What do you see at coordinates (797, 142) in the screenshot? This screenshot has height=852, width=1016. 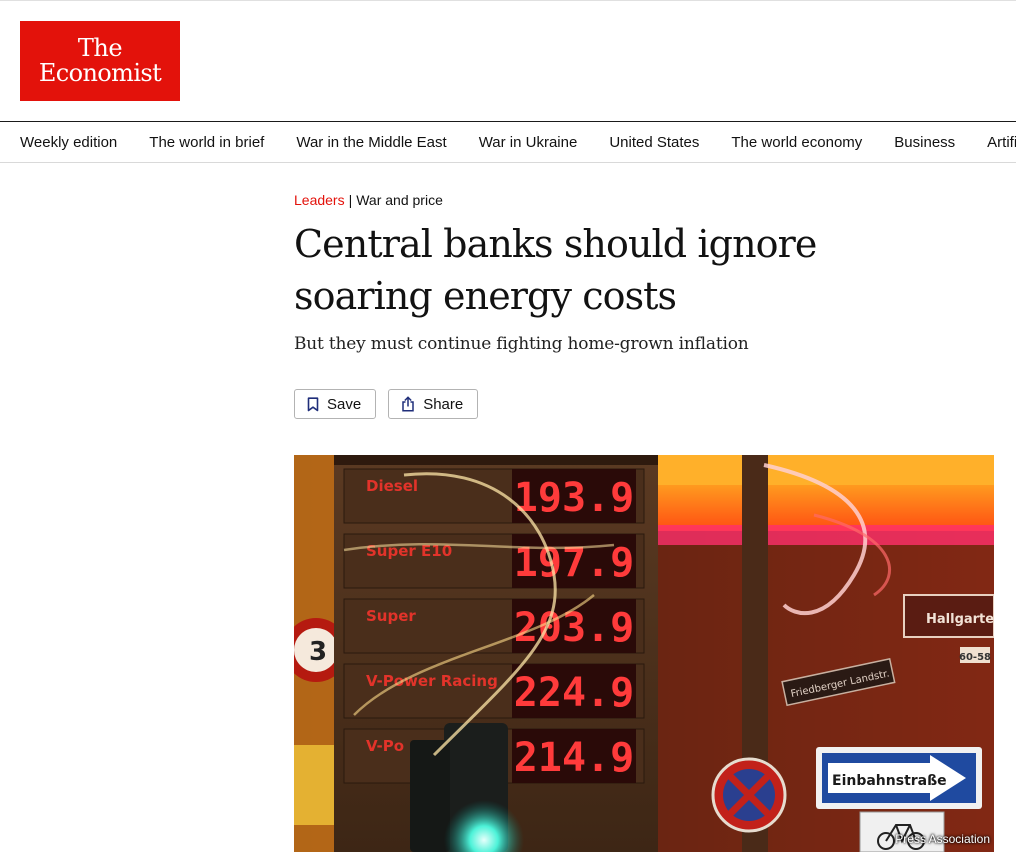 I see `nav-item-the-world-economy: The world economy` at bounding box center [797, 142].